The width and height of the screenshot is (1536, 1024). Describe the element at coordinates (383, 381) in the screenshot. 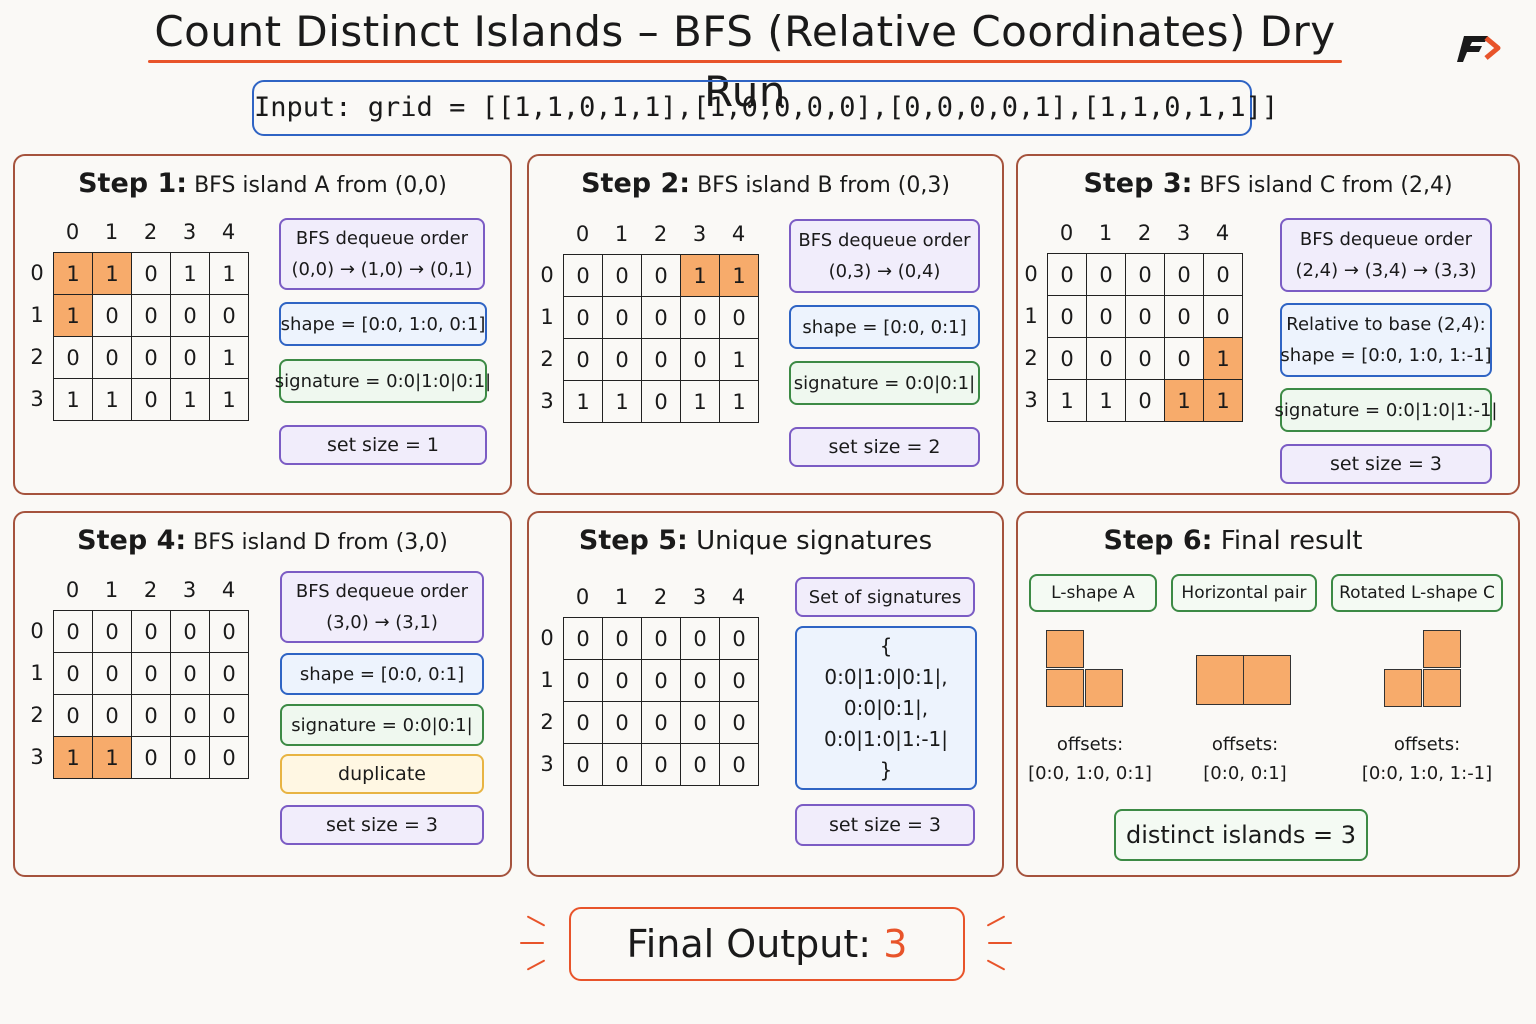

I see `step-1-signature-box: signature = 0:0|1:0|0:1|` at that location.